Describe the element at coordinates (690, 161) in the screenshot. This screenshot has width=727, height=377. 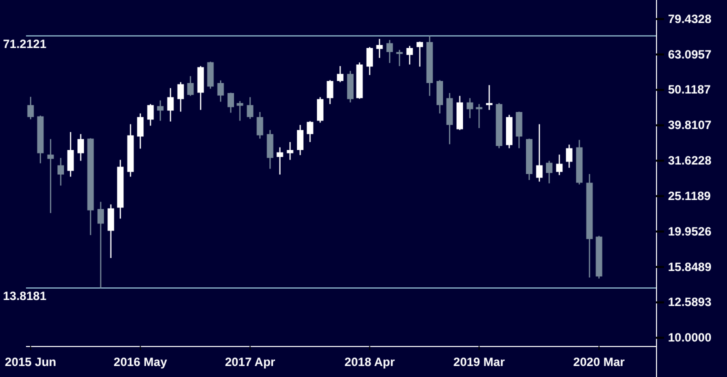
I see `y-tick-label: 31.6228` at that location.